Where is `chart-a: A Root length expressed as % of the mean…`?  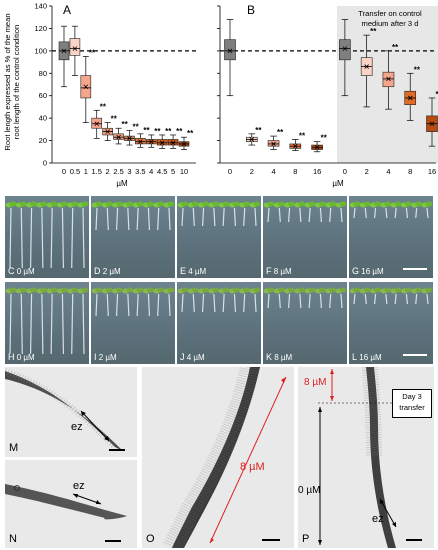 chart-a: A Root length expressed as % of the mean… is located at coordinates (99, 95).